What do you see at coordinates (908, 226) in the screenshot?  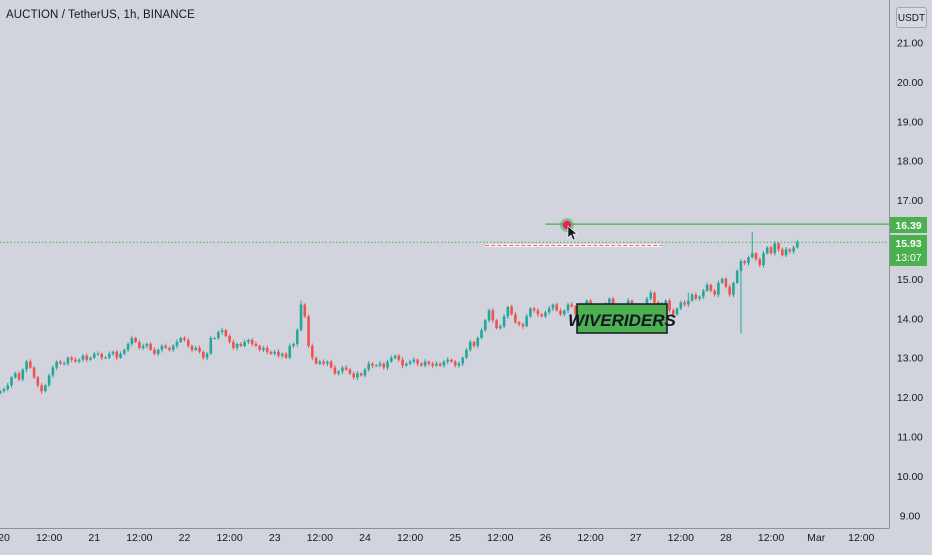 I see `target-price-label: 16.39` at bounding box center [908, 226].